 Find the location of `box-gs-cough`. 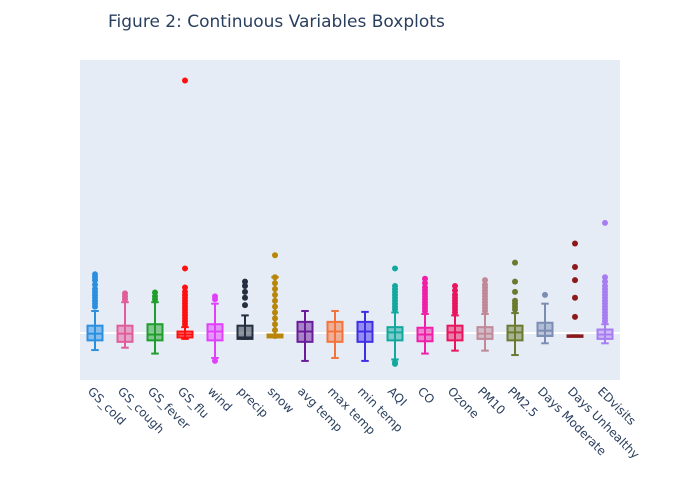

box-gs-cough is located at coordinates (125, 319).